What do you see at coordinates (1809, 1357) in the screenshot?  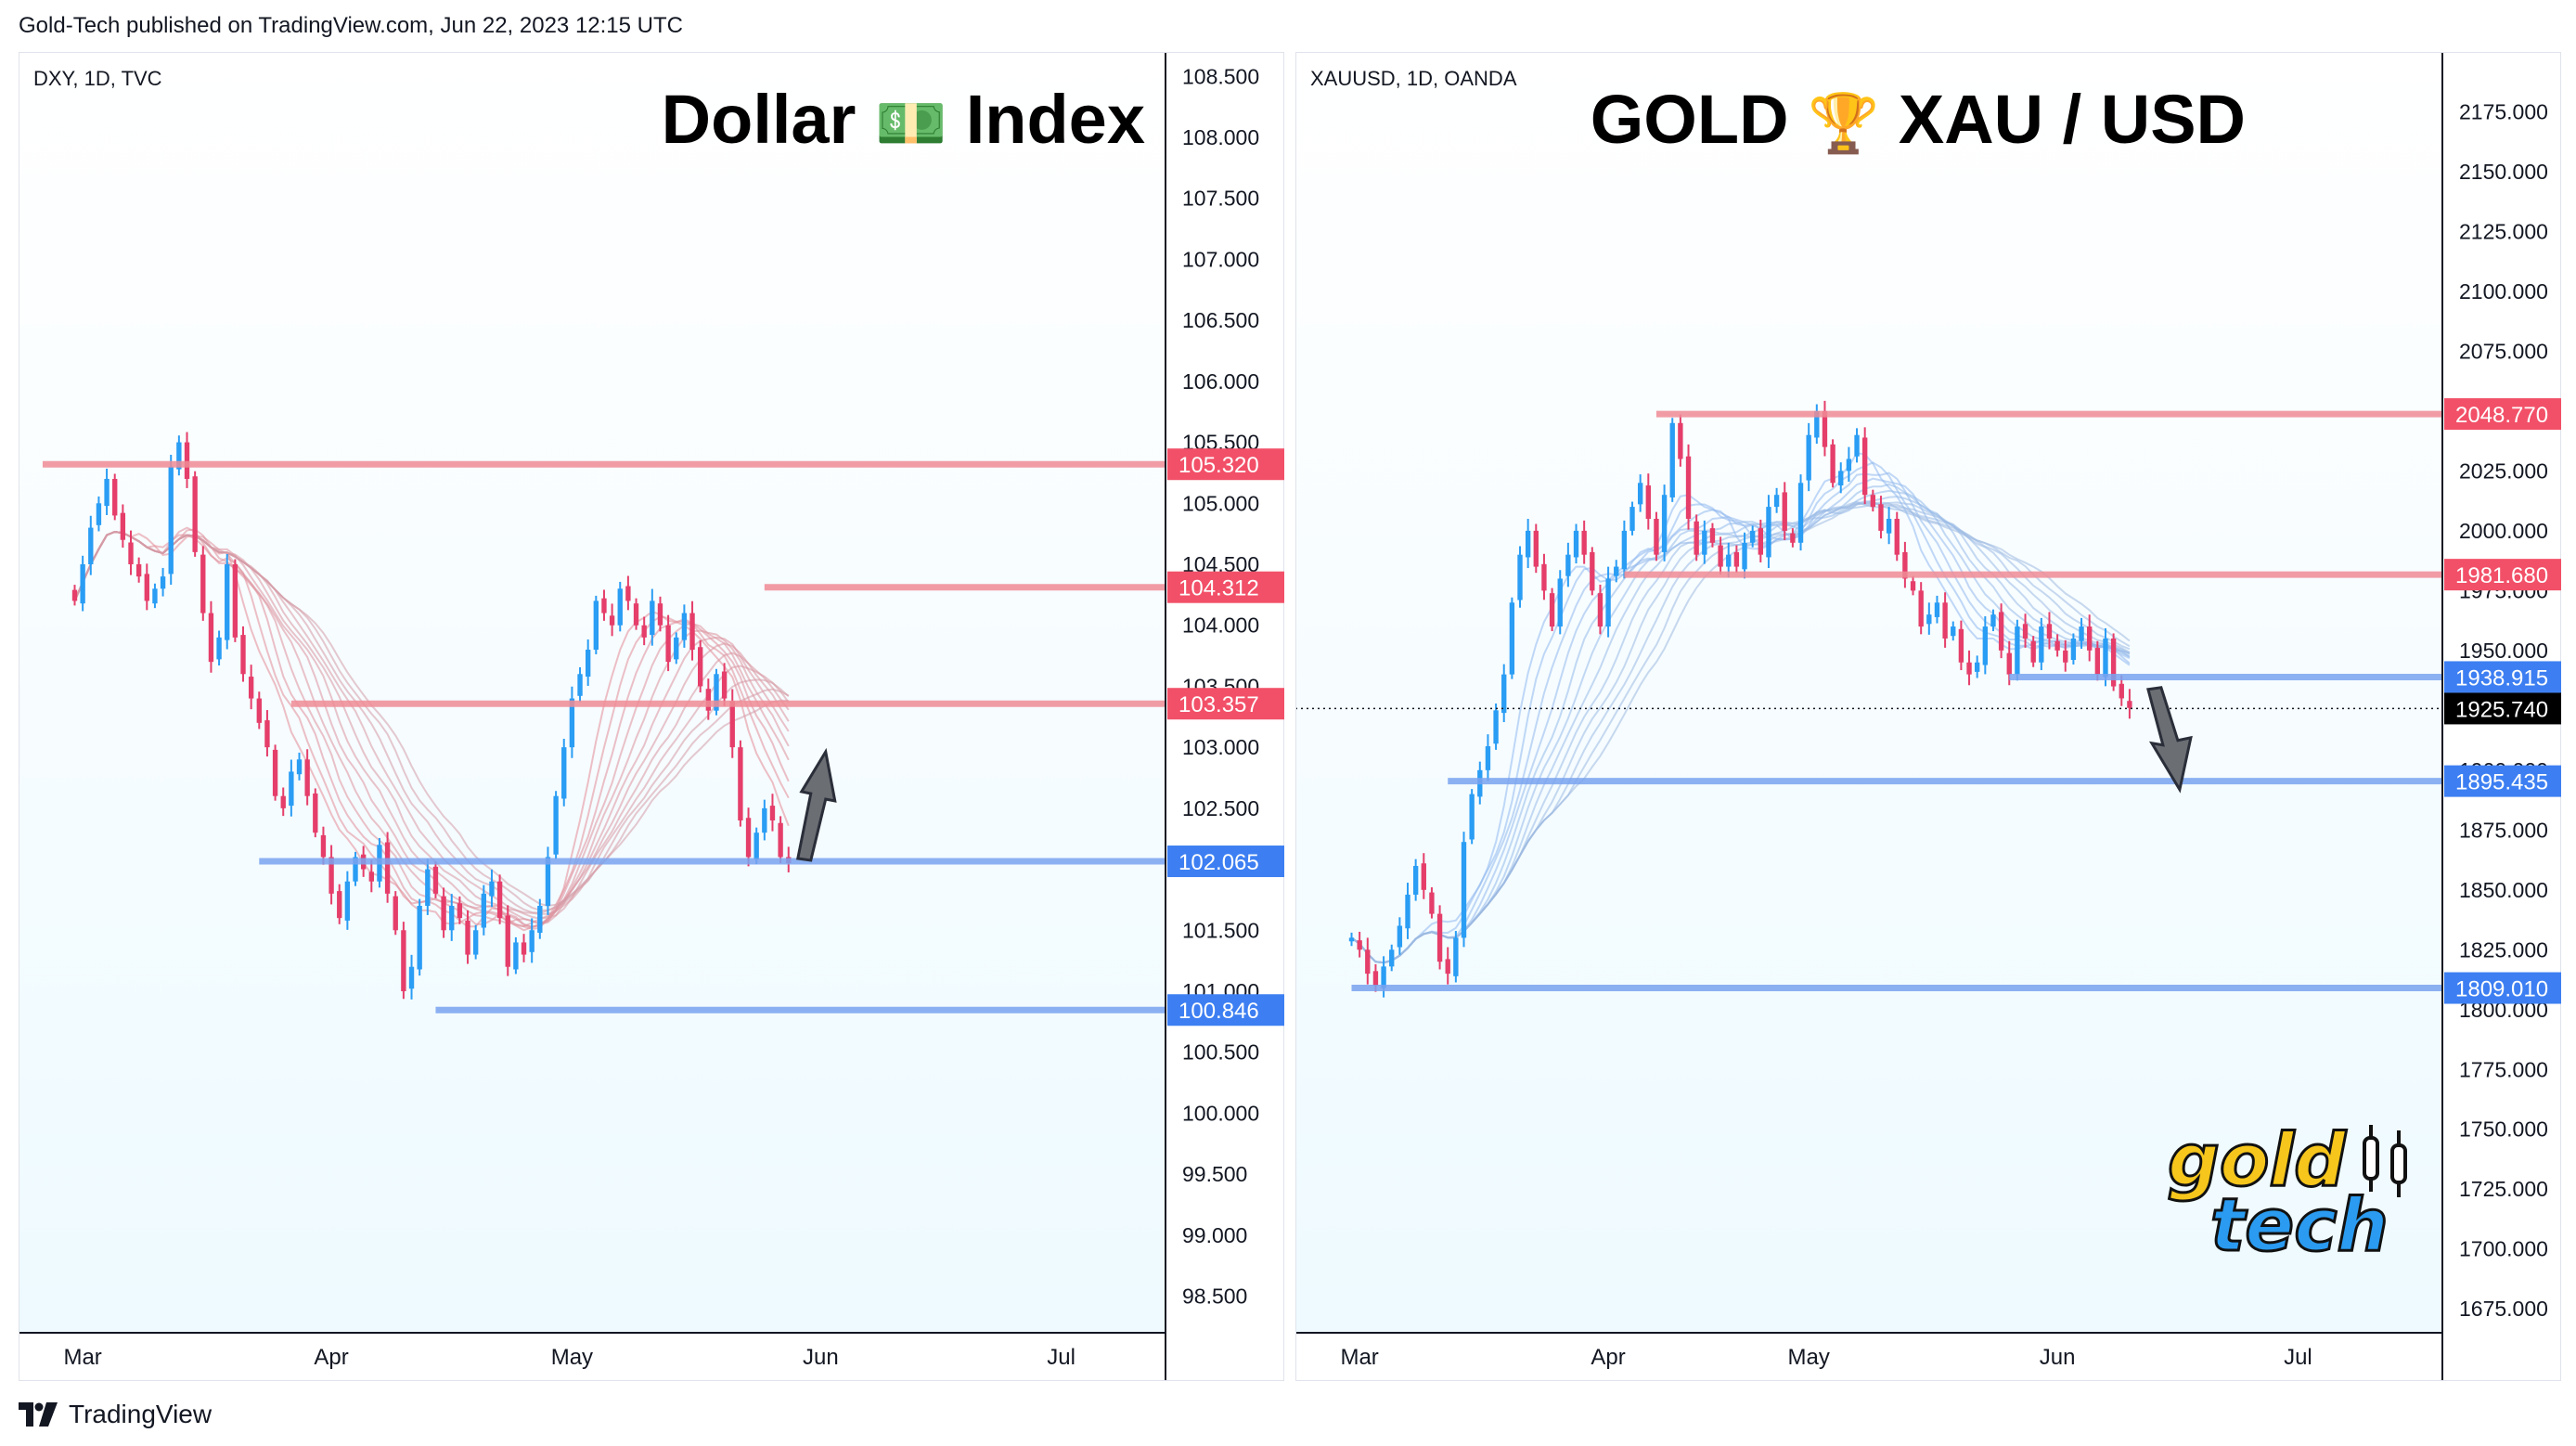 I see `gold-time-tick-label: May` at bounding box center [1809, 1357].